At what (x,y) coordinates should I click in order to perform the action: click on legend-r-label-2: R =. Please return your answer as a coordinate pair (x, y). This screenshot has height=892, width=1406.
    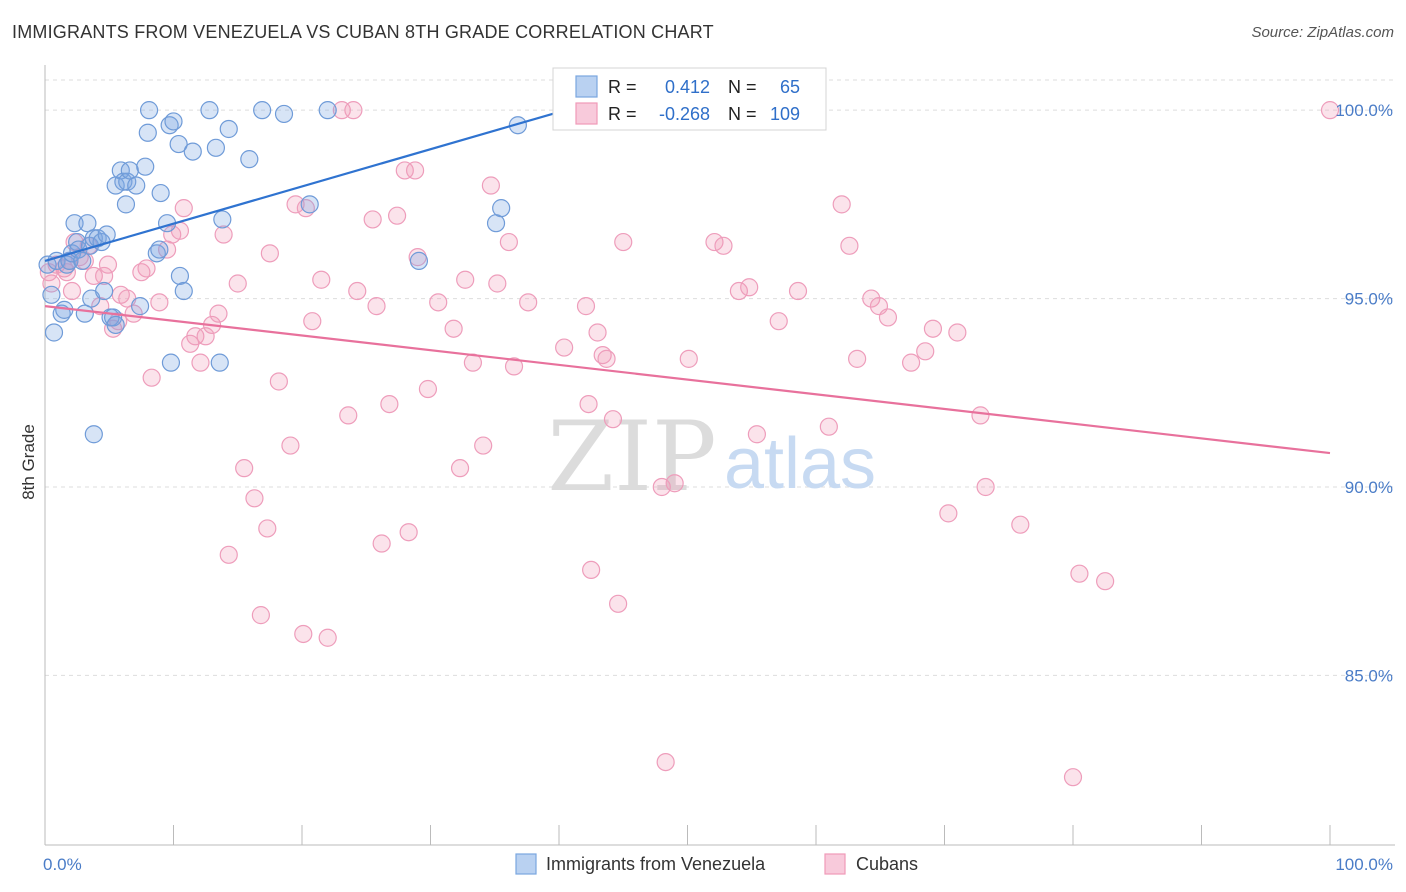
    Looking at the image, I should click on (622, 114).